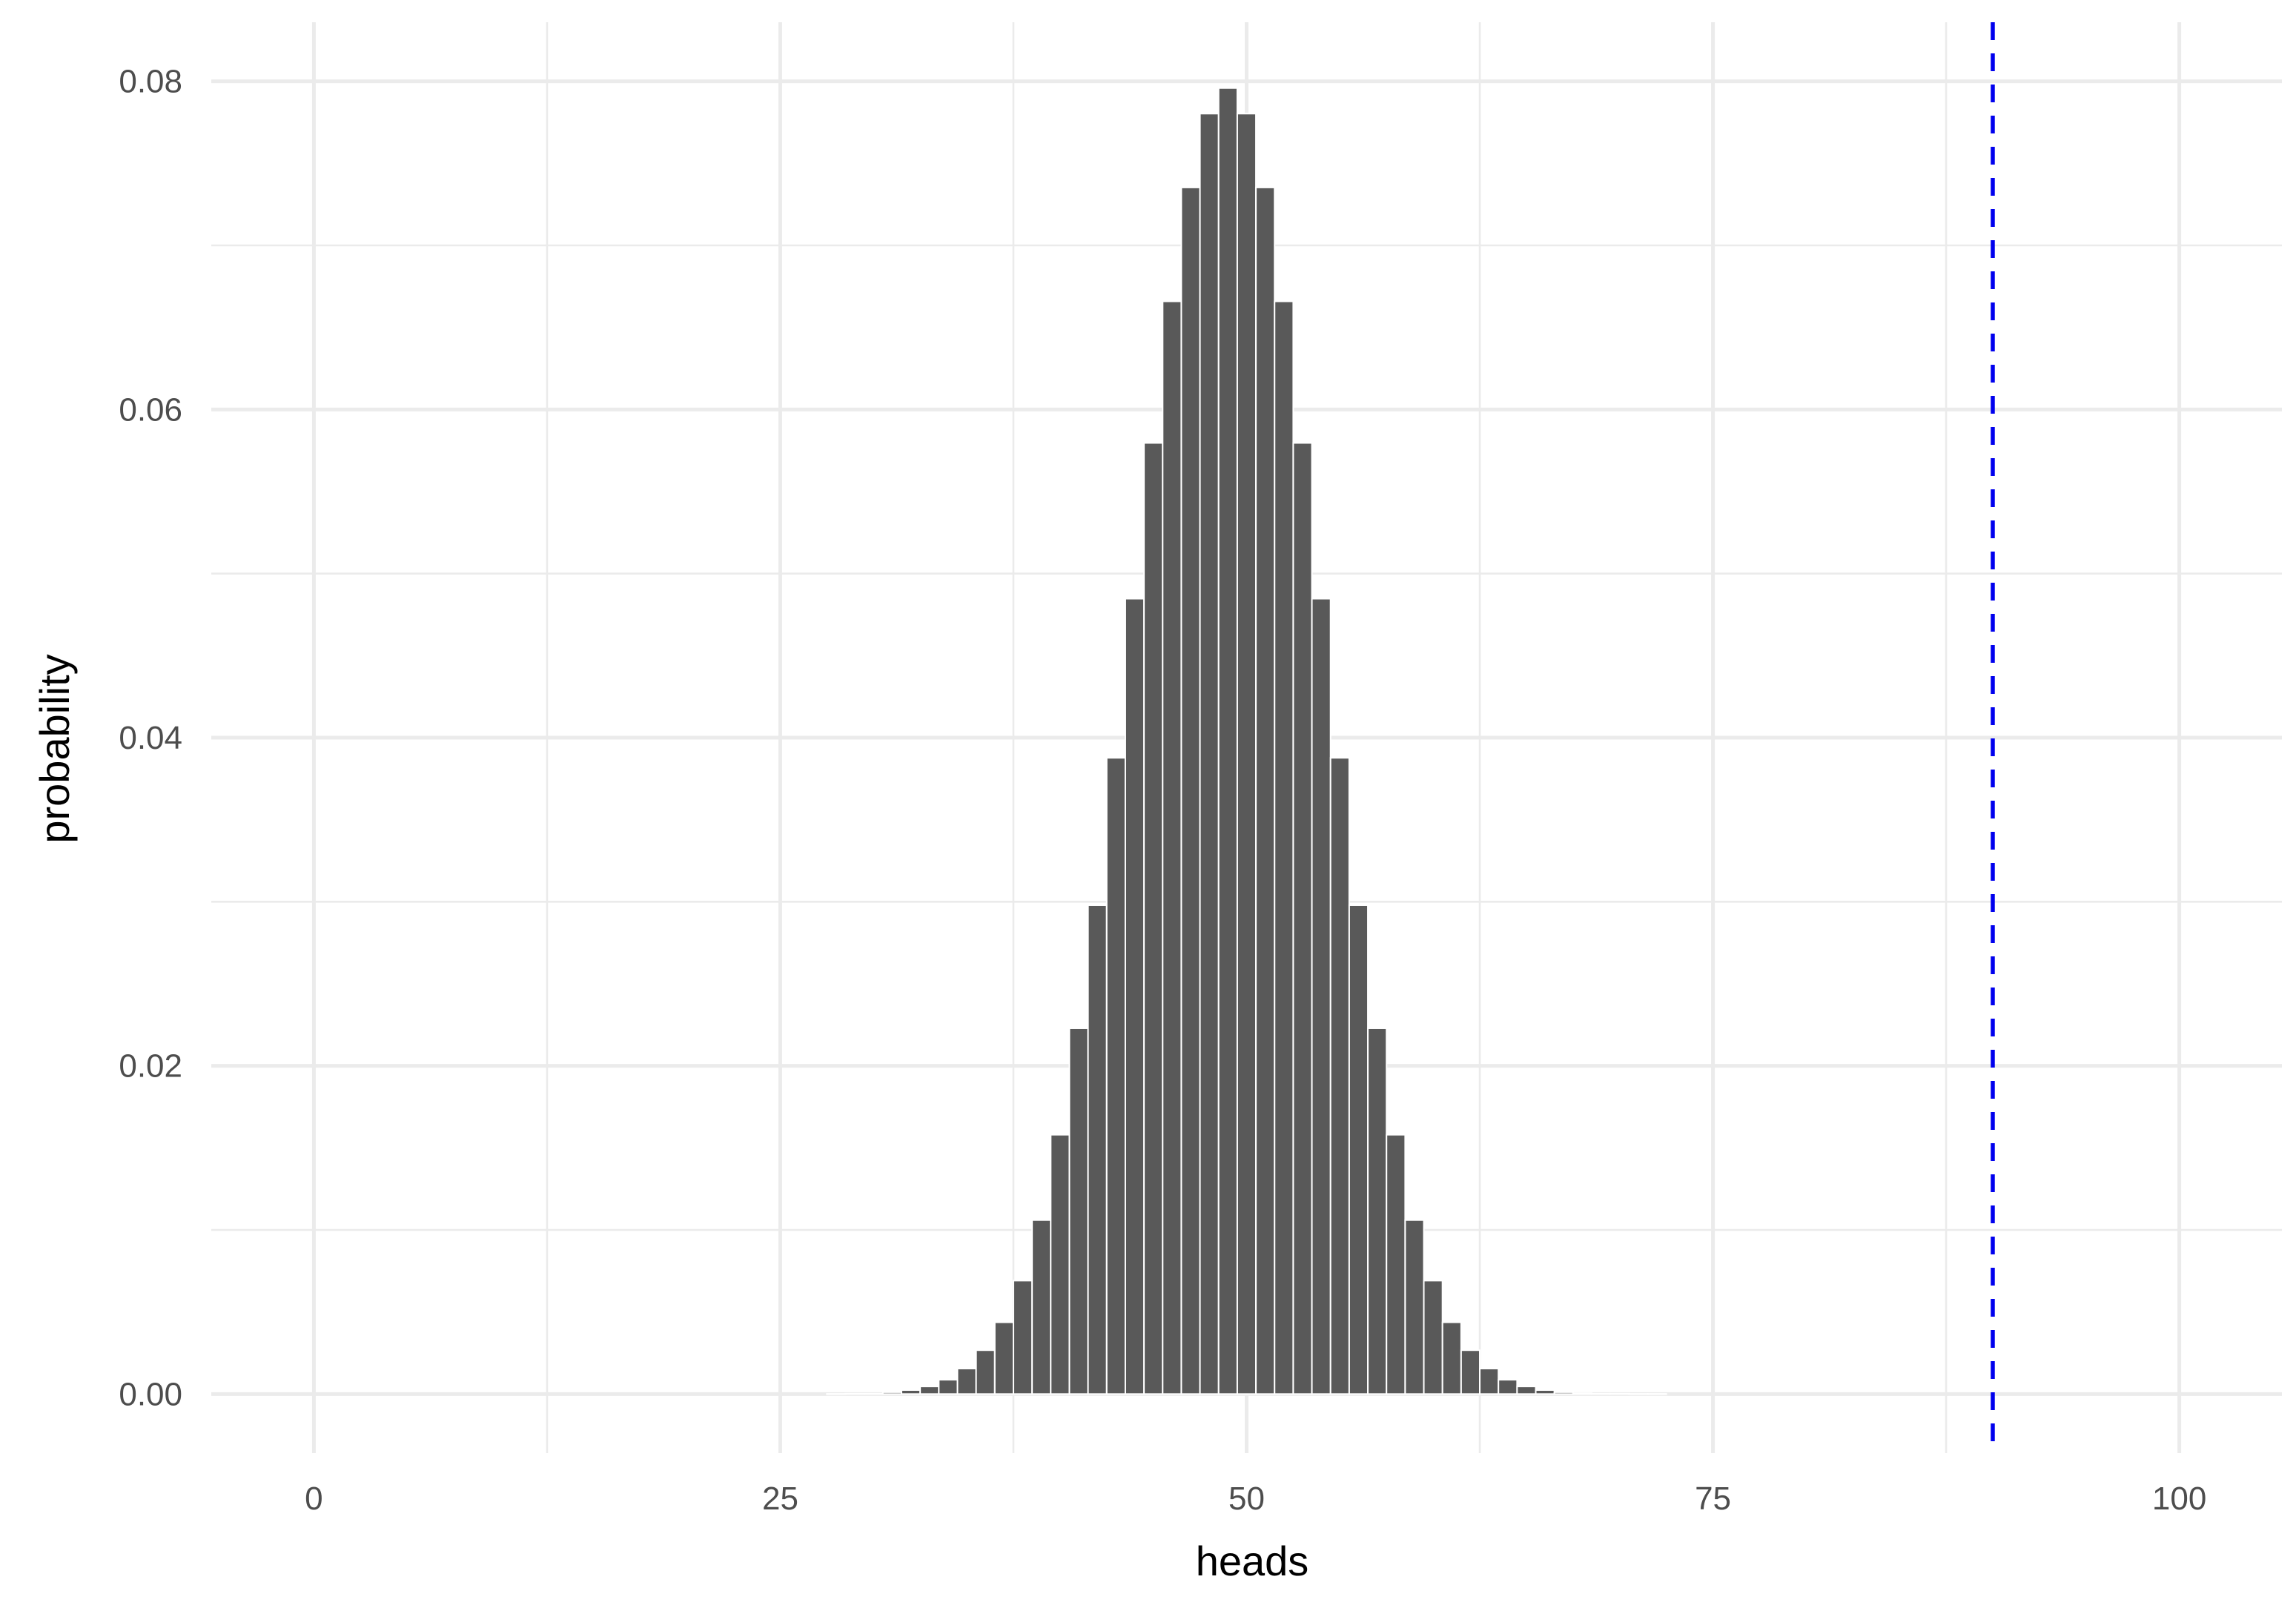 The image size is (2296, 1611). What do you see at coordinates (1246, 1499) in the screenshot?
I see `x-tick-label: 50` at bounding box center [1246, 1499].